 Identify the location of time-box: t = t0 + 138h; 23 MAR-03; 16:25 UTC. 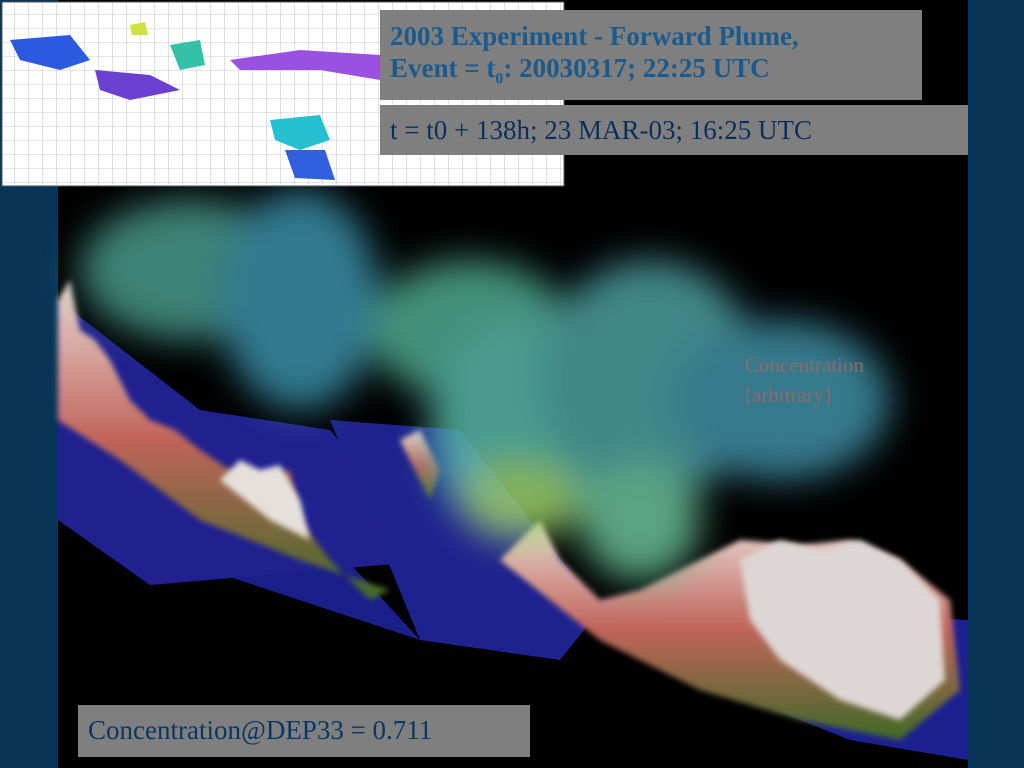
(674, 130).